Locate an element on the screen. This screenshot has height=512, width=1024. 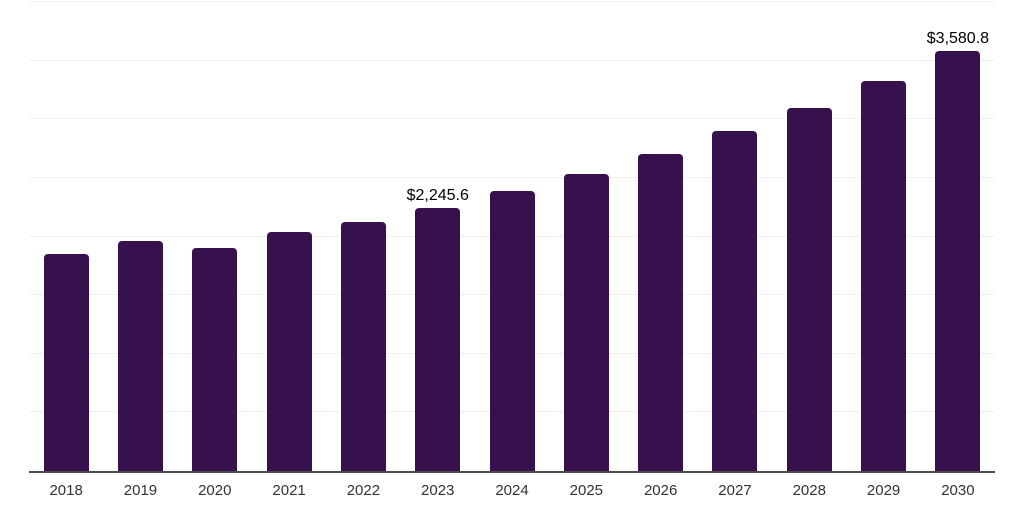
bar-2029 is located at coordinates (884, 276).